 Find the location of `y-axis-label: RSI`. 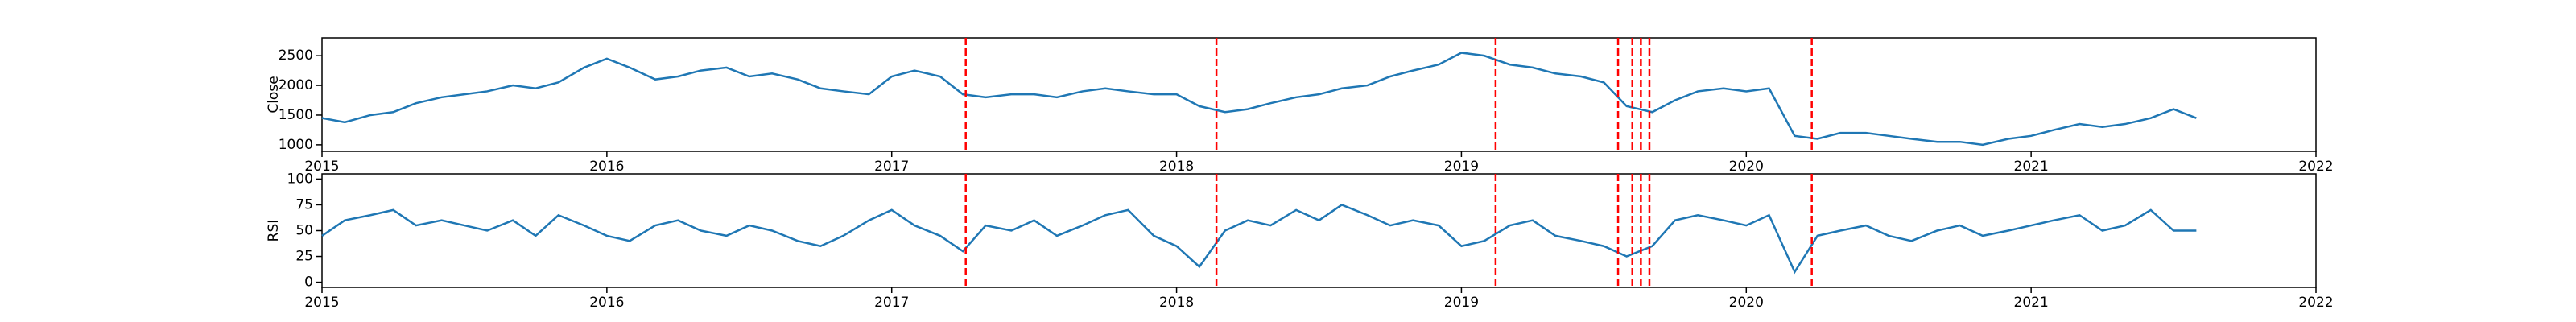

y-axis-label: RSI is located at coordinates (274, 231).